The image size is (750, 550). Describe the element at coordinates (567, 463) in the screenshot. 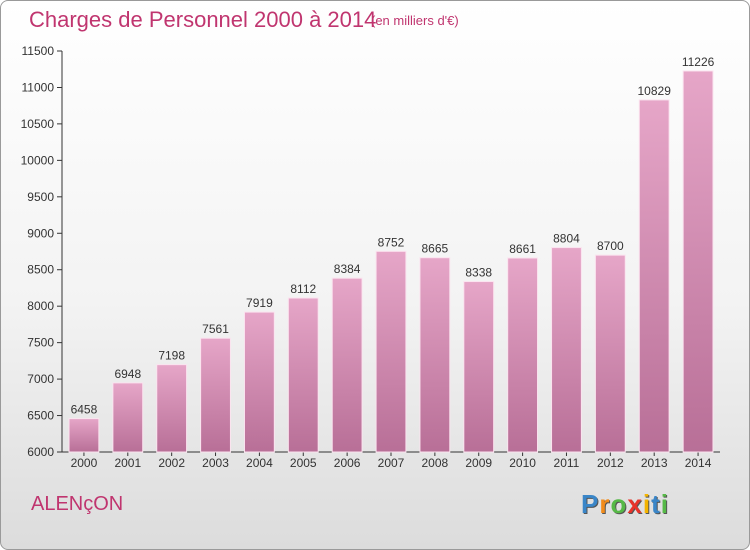

I see `x-tick-label: 2011` at that location.